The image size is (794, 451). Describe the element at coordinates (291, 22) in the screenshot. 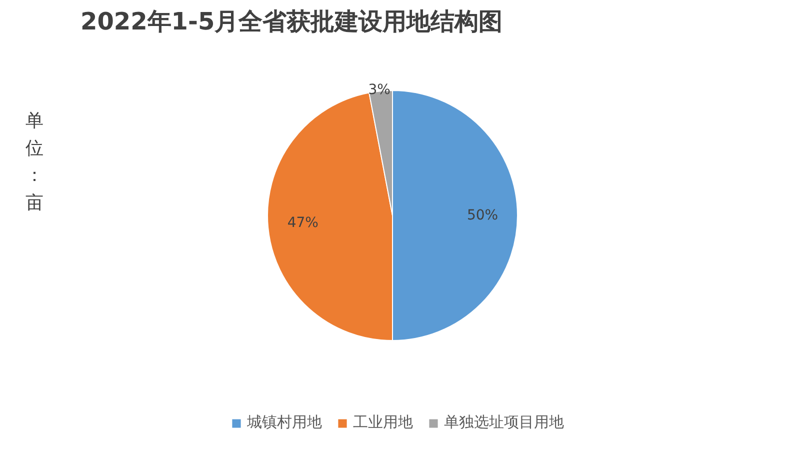

I see `chart-title: 2022年1-5月全省获批建设用地结构图` at that location.